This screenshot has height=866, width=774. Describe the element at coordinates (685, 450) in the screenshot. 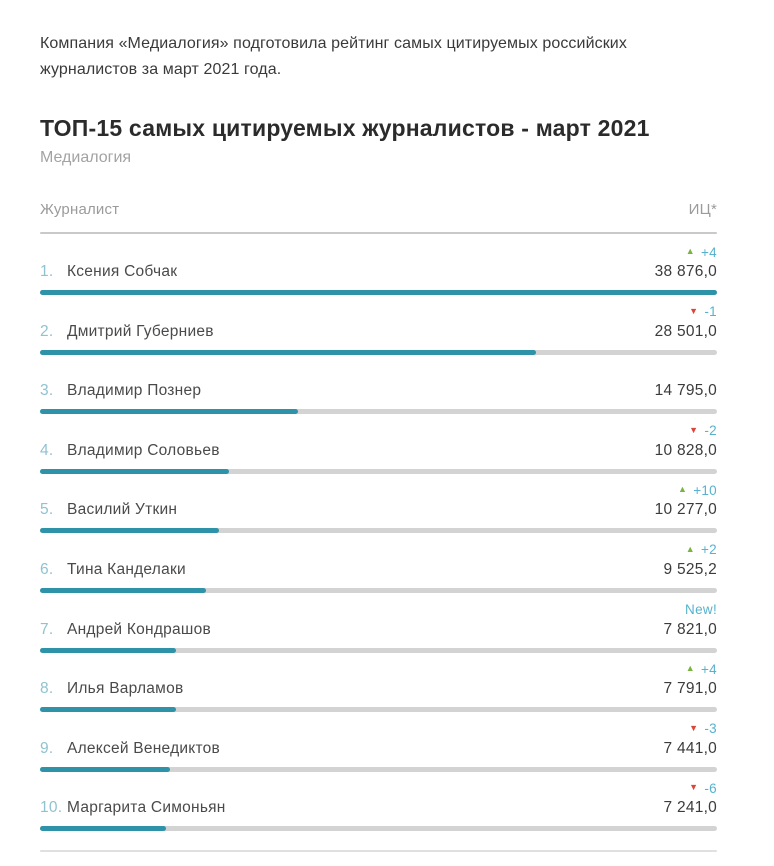

I see `index-value: 10 828,0` at that location.